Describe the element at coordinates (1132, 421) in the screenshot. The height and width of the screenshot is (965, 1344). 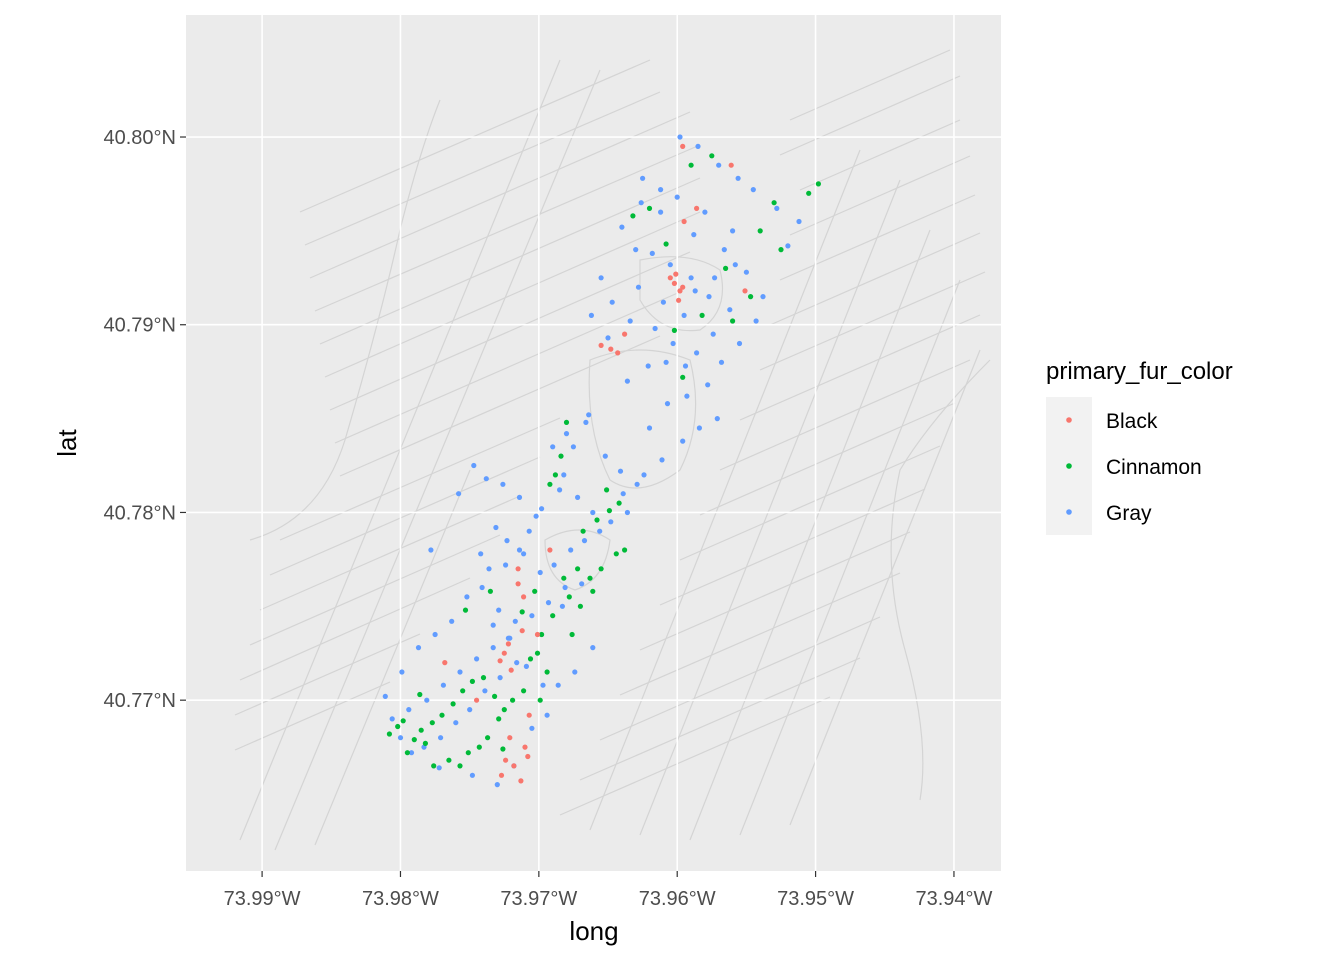
I see `legend-label-black: Black` at that location.